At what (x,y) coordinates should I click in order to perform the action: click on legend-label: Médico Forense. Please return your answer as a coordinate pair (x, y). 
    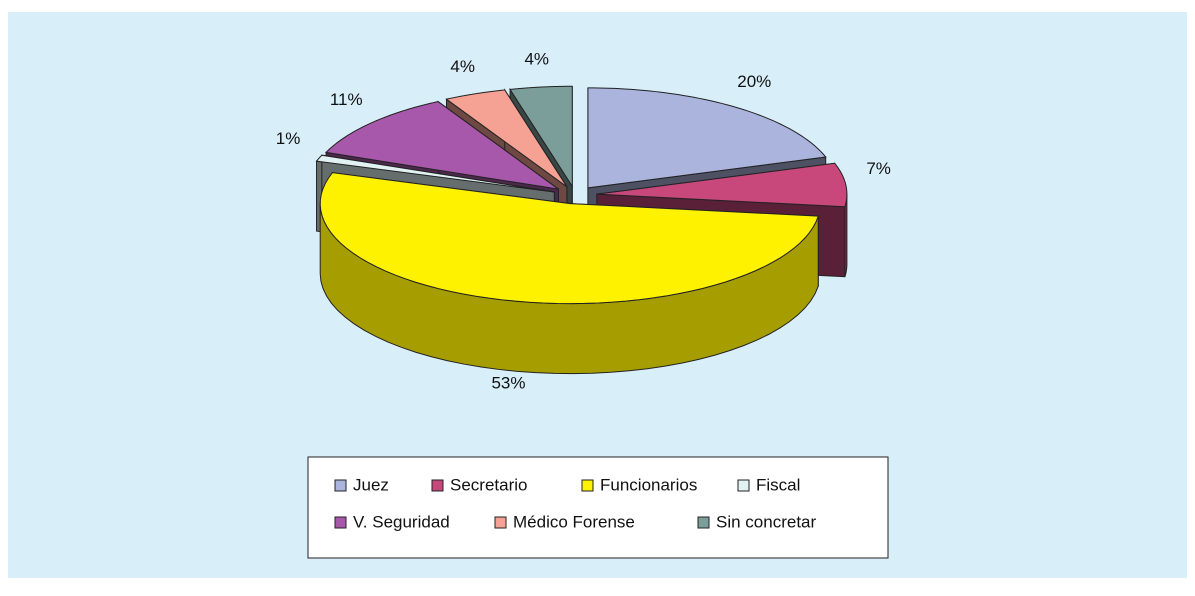
    Looking at the image, I should click on (574, 521).